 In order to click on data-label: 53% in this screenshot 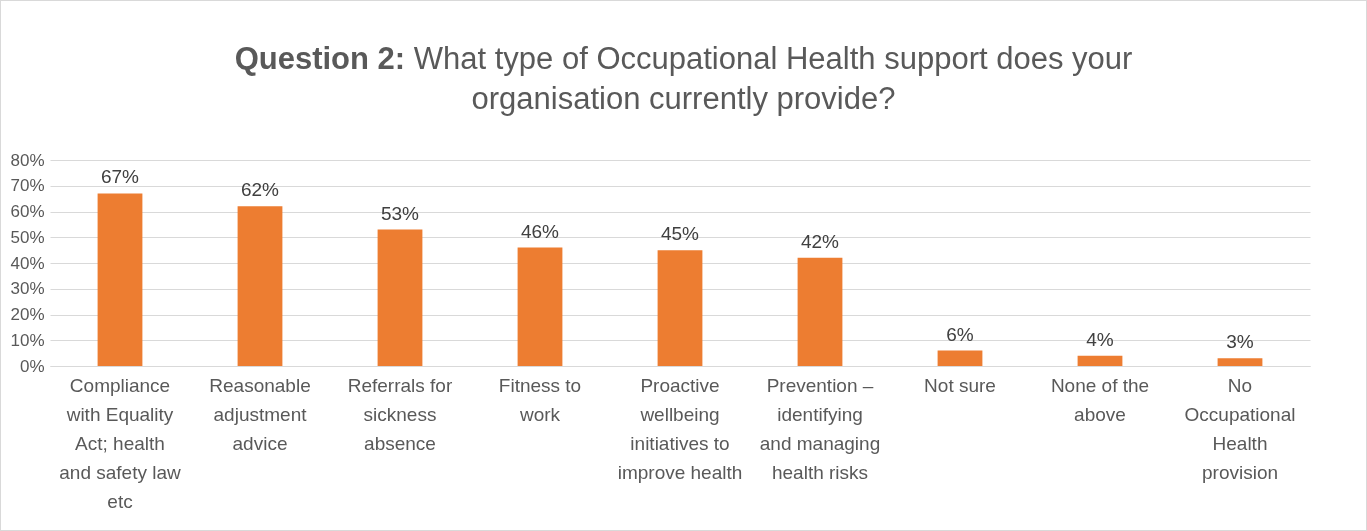, I will do `click(400, 213)`.